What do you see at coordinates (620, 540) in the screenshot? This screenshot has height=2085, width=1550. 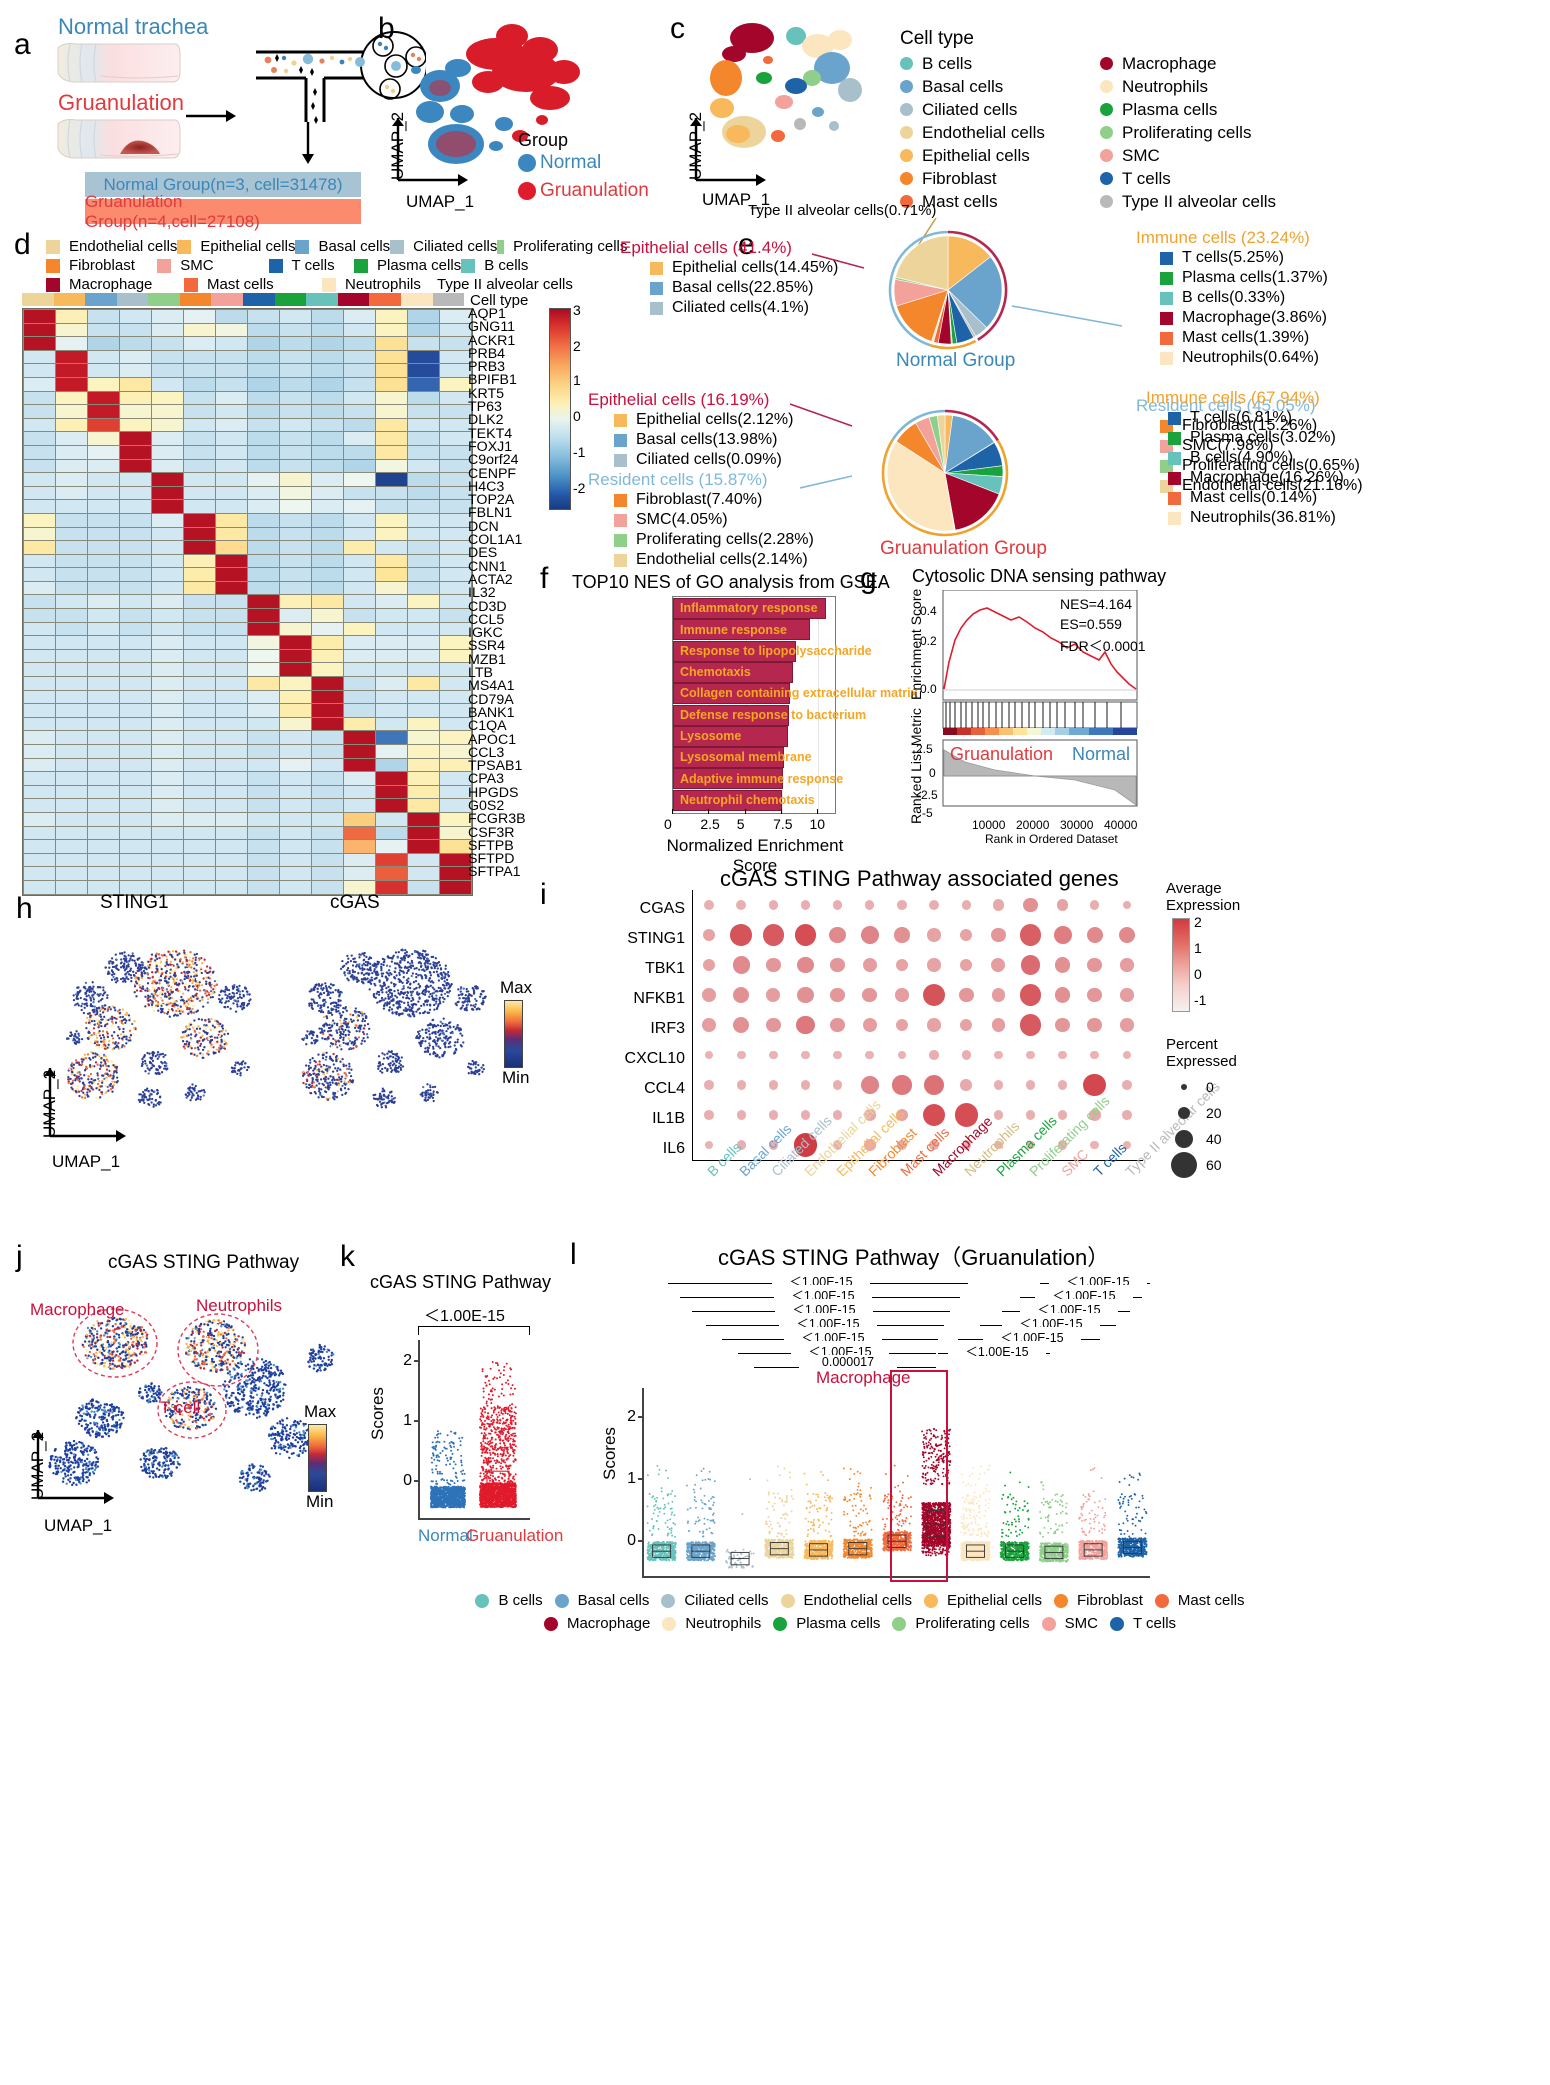 I see `pie-legend-swatch` at bounding box center [620, 540].